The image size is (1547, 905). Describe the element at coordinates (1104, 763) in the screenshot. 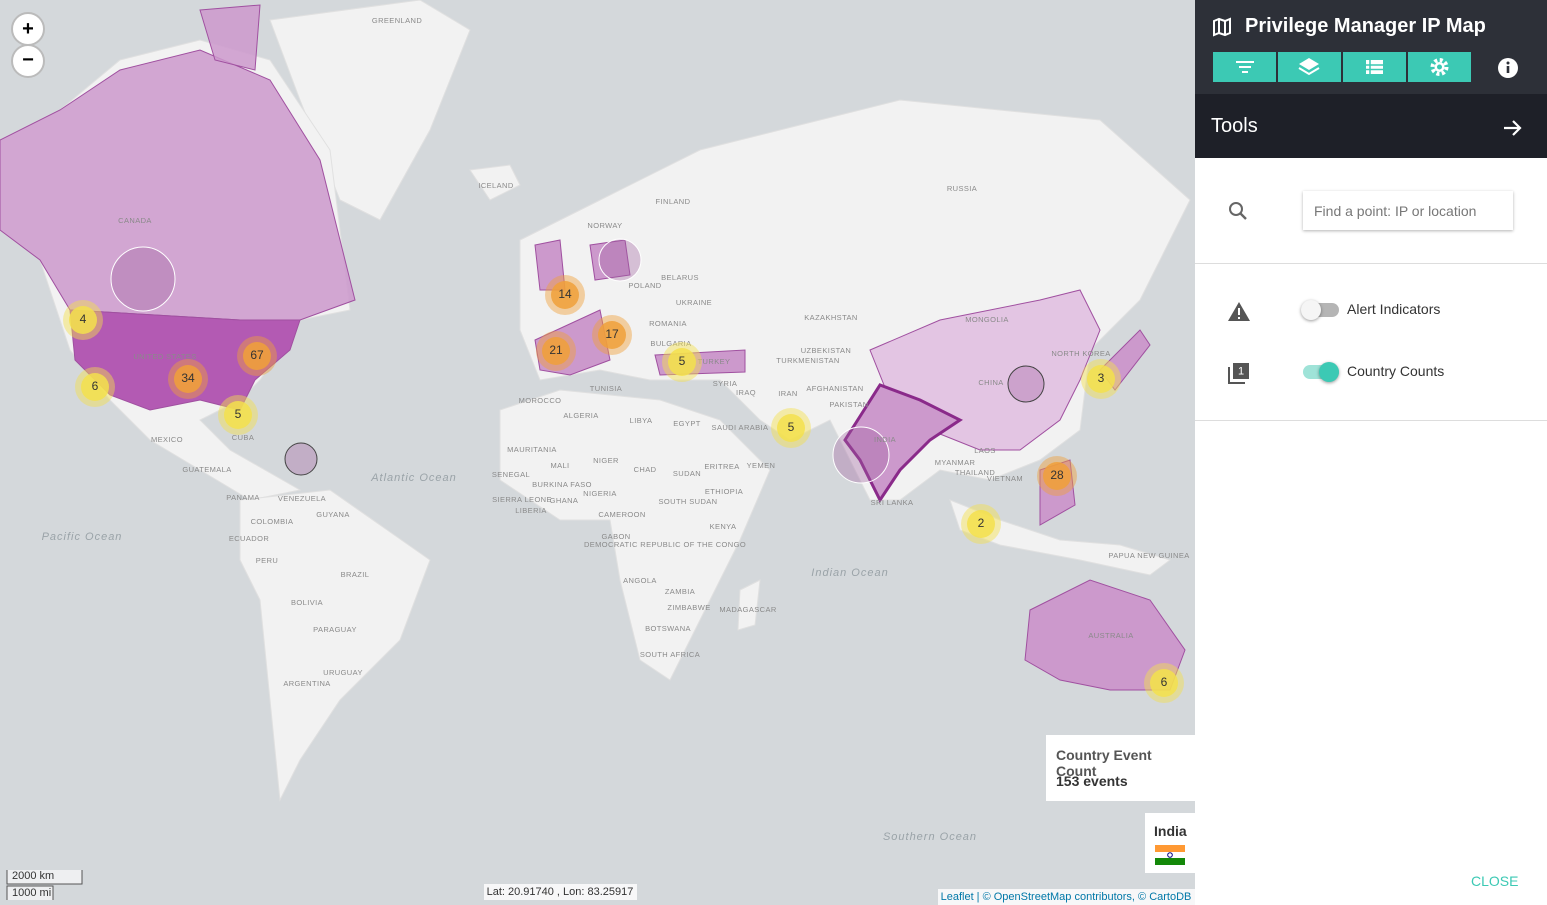

I see `legend-title: Country Event Count` at that location.